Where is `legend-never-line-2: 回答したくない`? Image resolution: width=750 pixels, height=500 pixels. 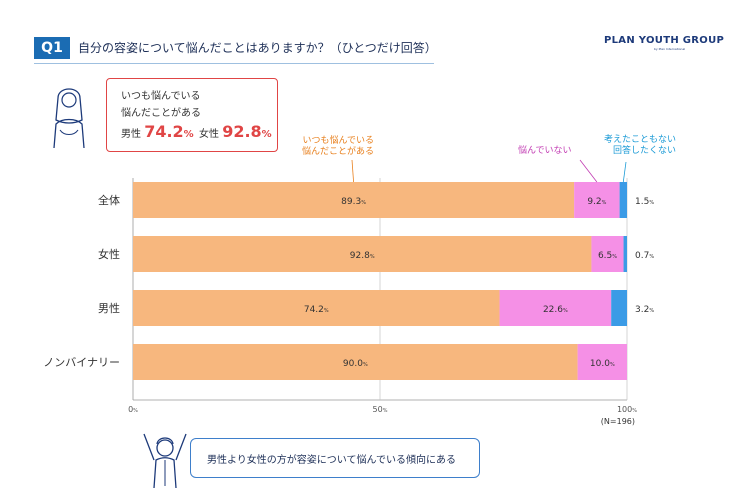
legend-never-line-2: 回答したくない is located at coordinates (645, 151).